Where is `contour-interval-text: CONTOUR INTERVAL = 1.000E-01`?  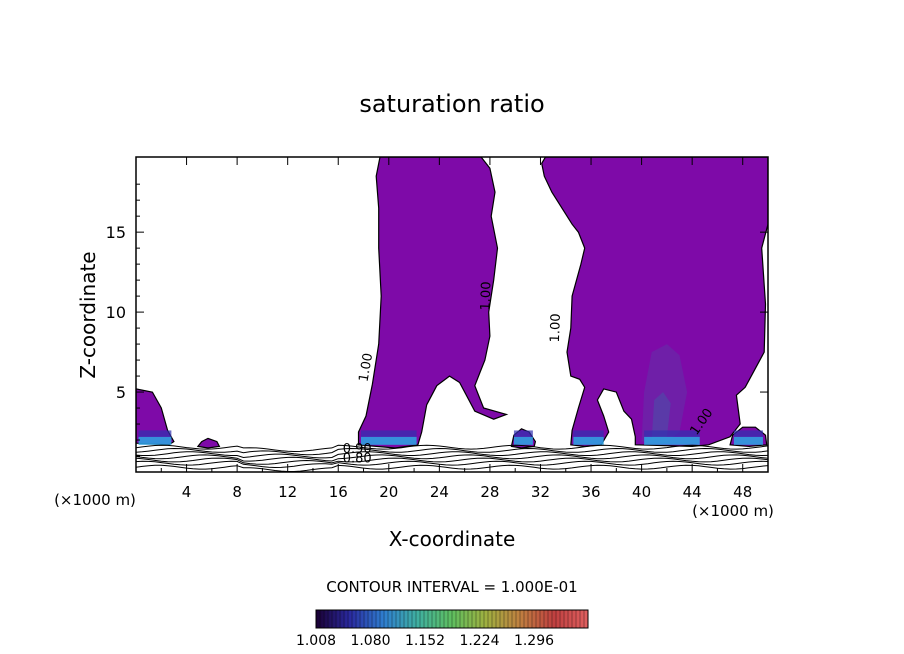
contour-interval-text: CONTOUR INTERVAL = 1.000E-01 is located at coordinates (451, 587).